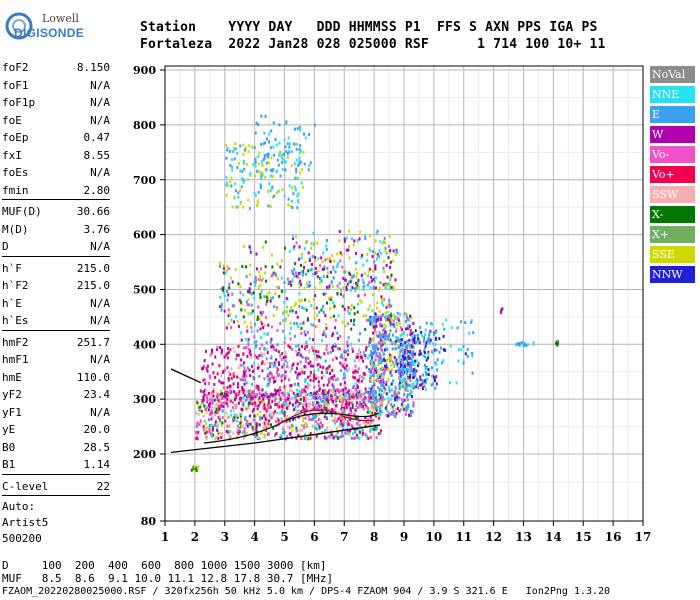  What do you see at coordinates (672, 234) in the screenshot?
I see `legend-item-x: X+` at bounding box center [672, 234].